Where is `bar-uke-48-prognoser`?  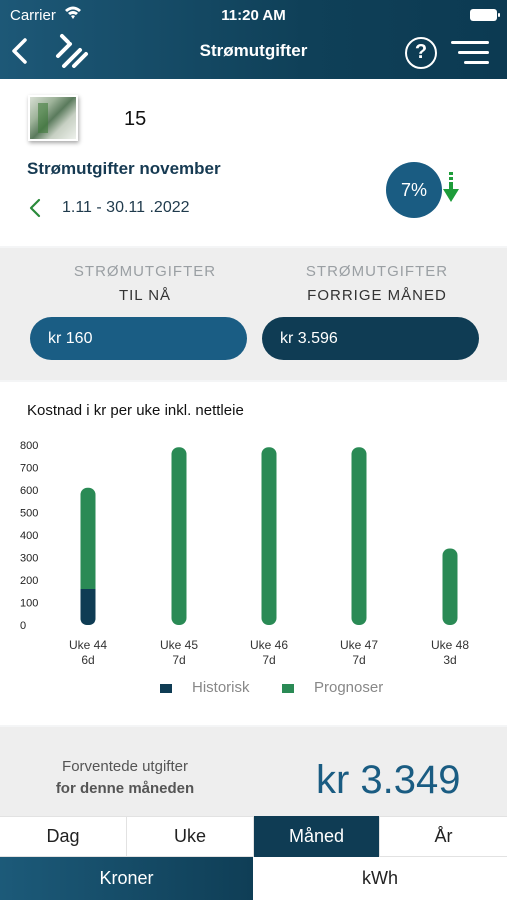
bar-uke-48-prognoser is located at coordinates (450, 586).